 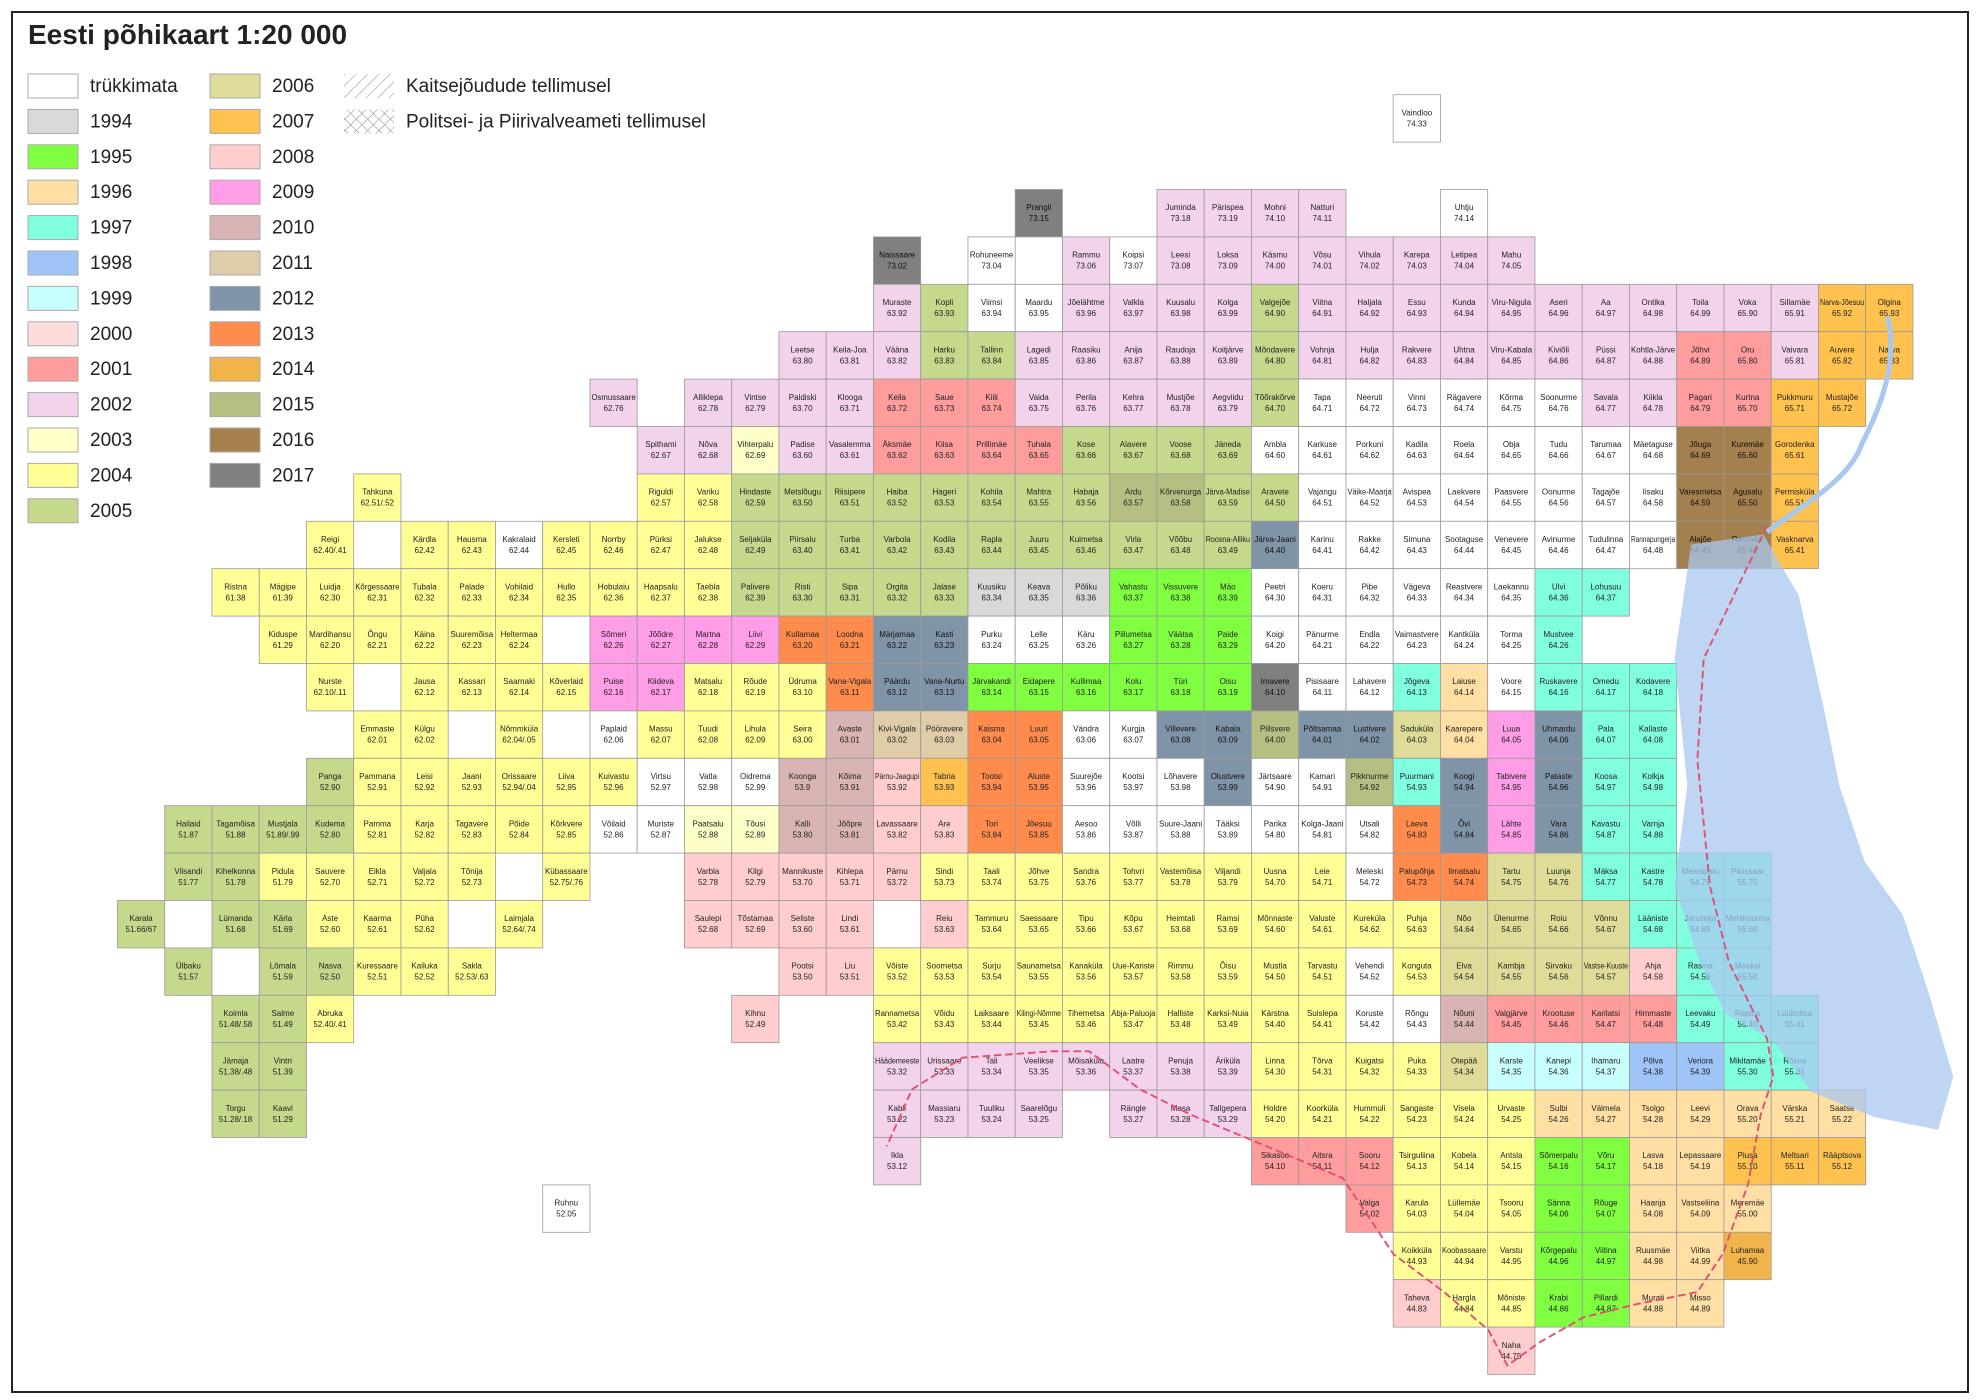 What do you see at coordinates (187, 34) in the screenshot?
I see `map-title: Eesti põhikaart 1:20 000` at bounding box center [187, 34].